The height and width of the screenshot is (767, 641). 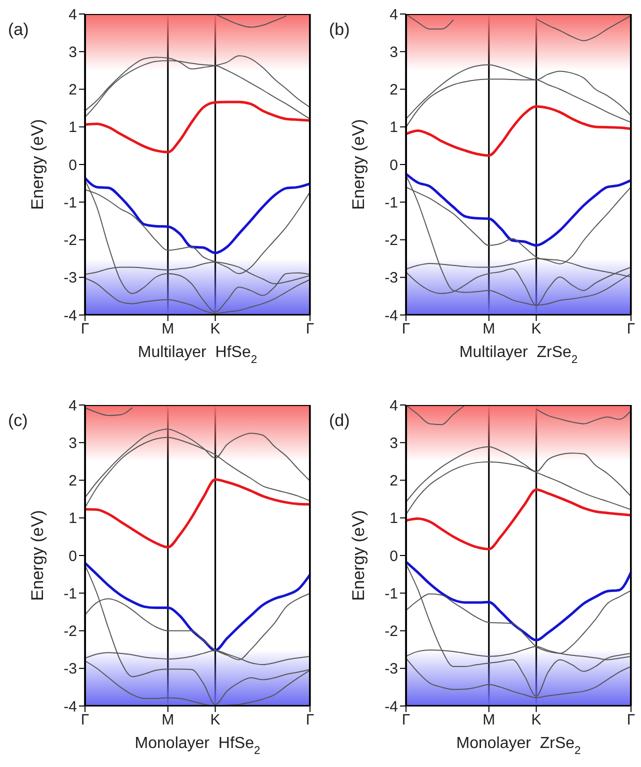 I want to click on x-axis-title: Monolayer HfSe$_{2}$, so click(x=197, y=746).